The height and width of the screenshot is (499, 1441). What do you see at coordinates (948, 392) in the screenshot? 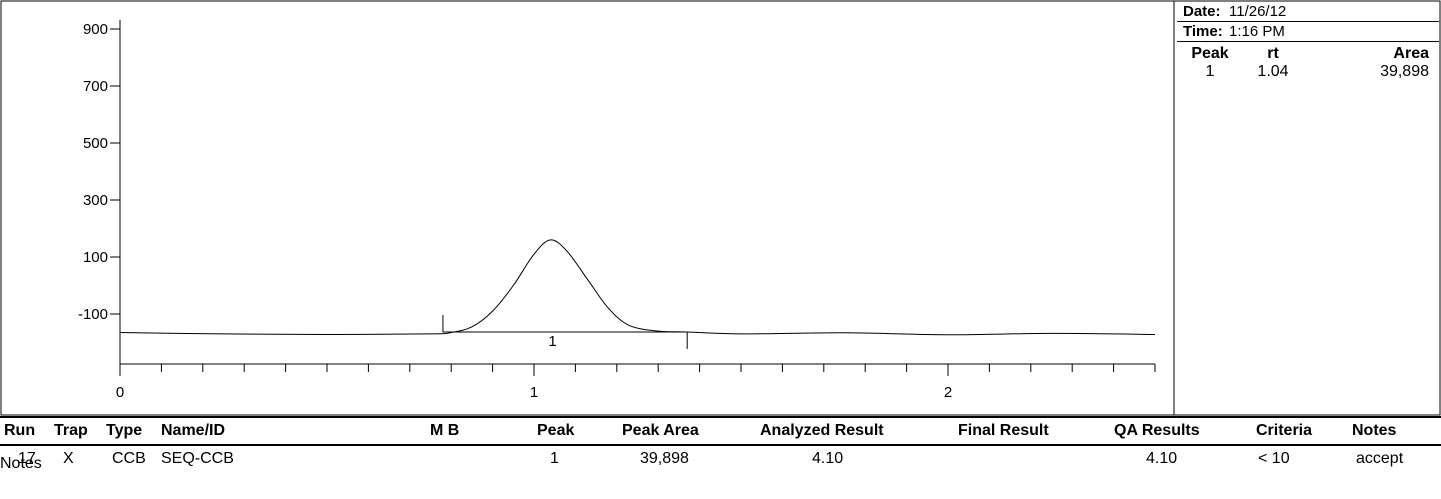
I see `x-tick-label: 2` at bounding box center [948, 392].